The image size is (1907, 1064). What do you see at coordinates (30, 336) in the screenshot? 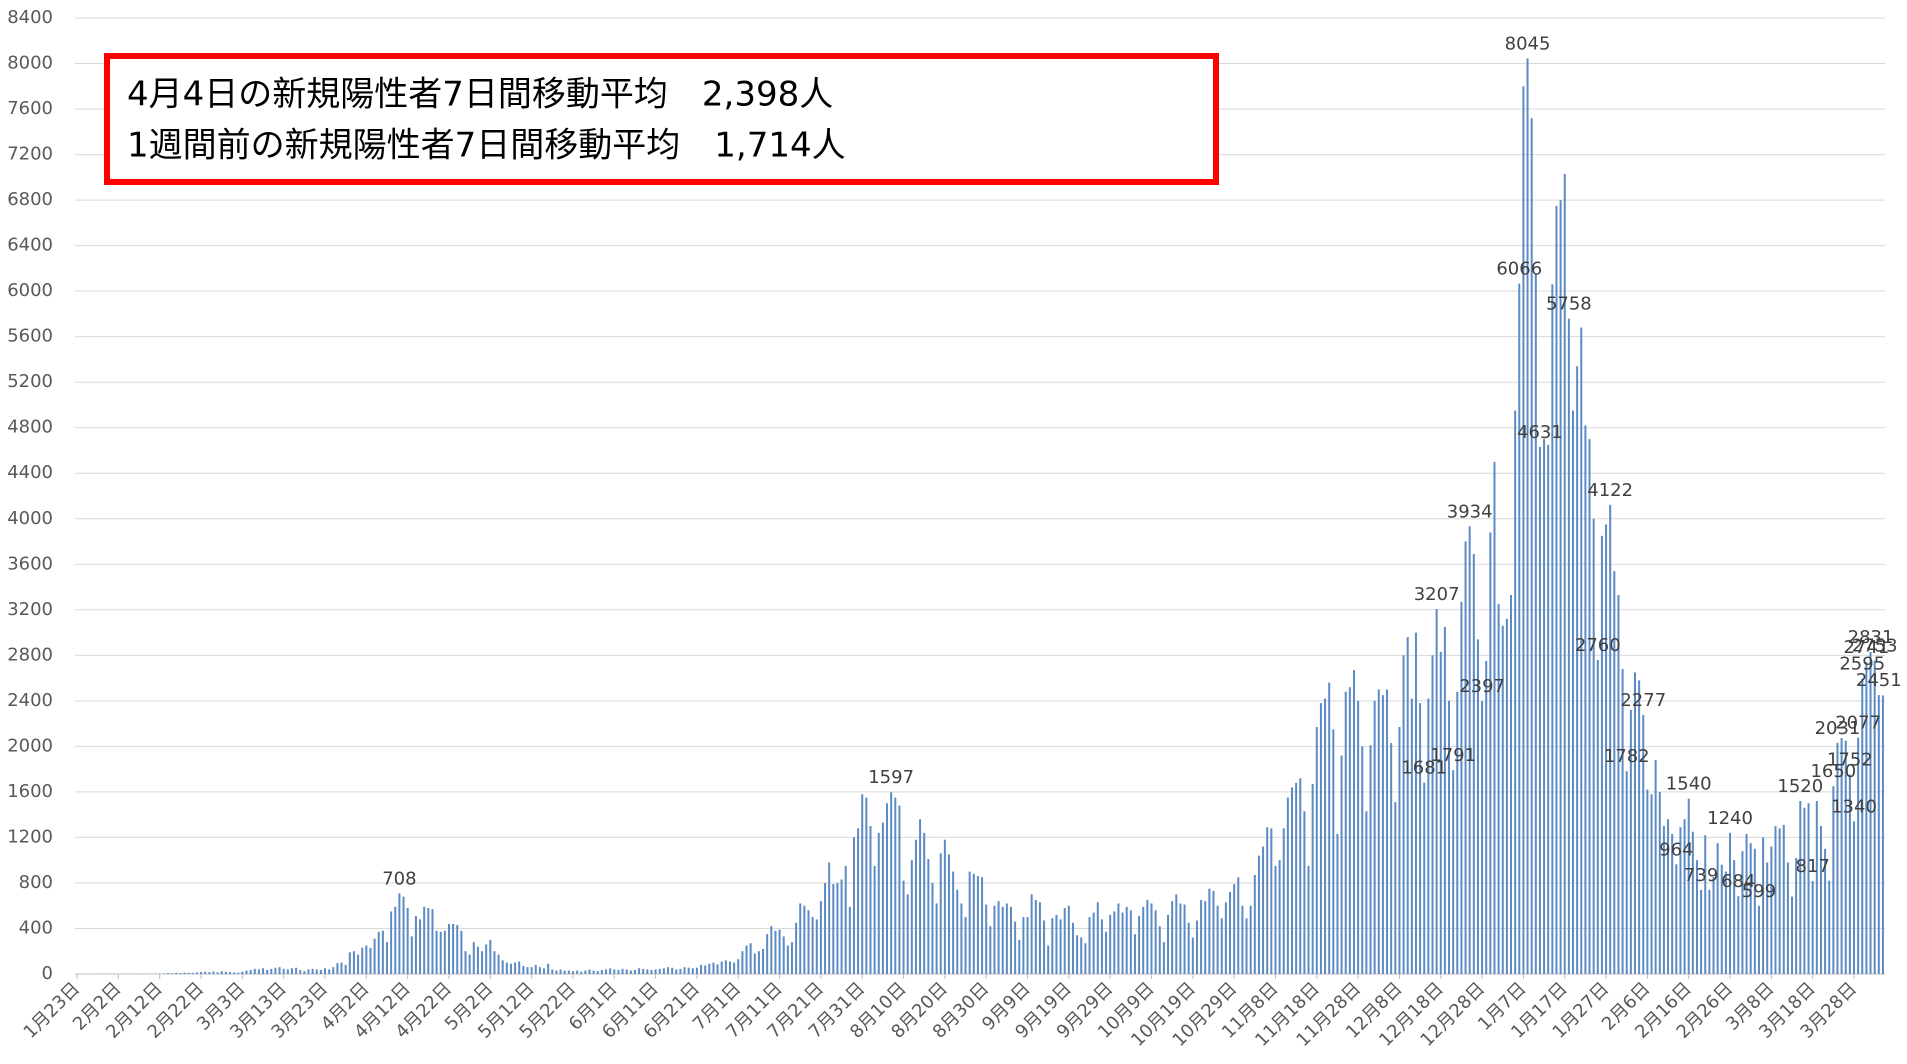
I see `y-tick-label: 5600` at bounding box center [30, 336].